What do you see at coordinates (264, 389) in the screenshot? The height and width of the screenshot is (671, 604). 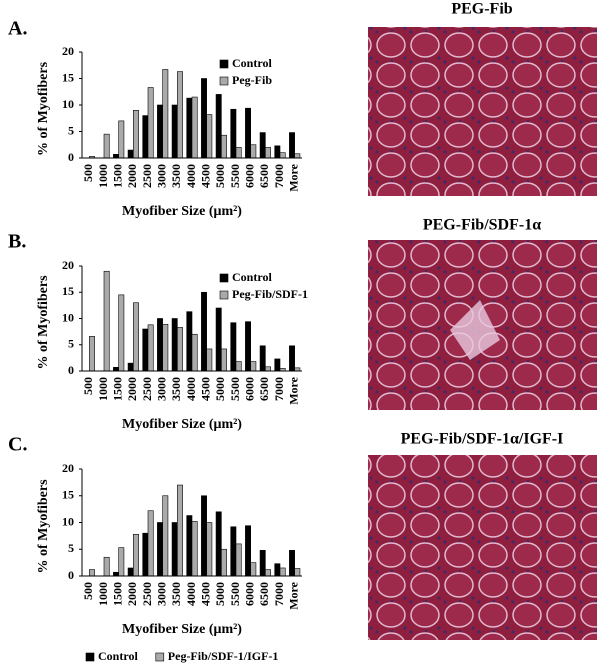 I see `x-tick-label: 6500` at bounding box center [264, 389].